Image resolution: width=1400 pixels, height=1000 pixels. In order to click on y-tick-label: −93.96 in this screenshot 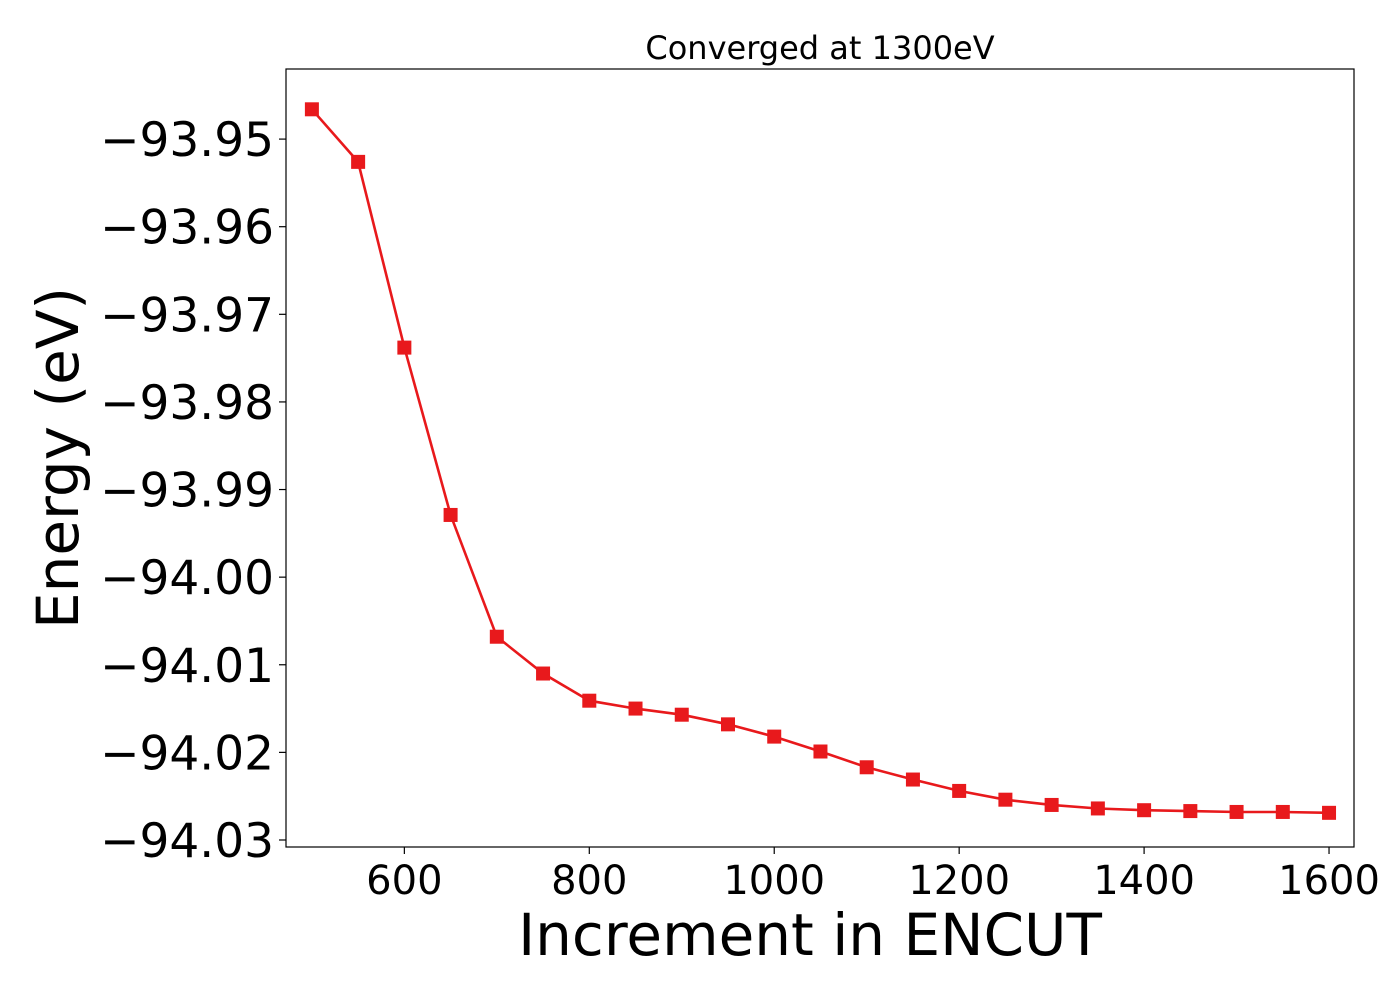, I will do `click(187, 228)`.